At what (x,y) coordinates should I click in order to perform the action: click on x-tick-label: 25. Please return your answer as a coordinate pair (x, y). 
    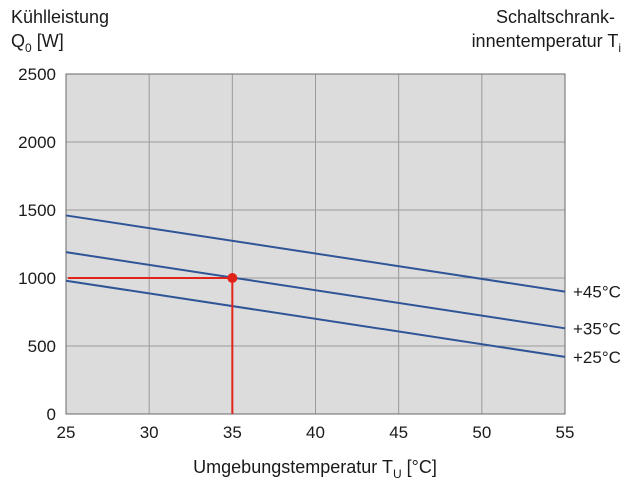
    Looking at the image, I should click on (66, 432).